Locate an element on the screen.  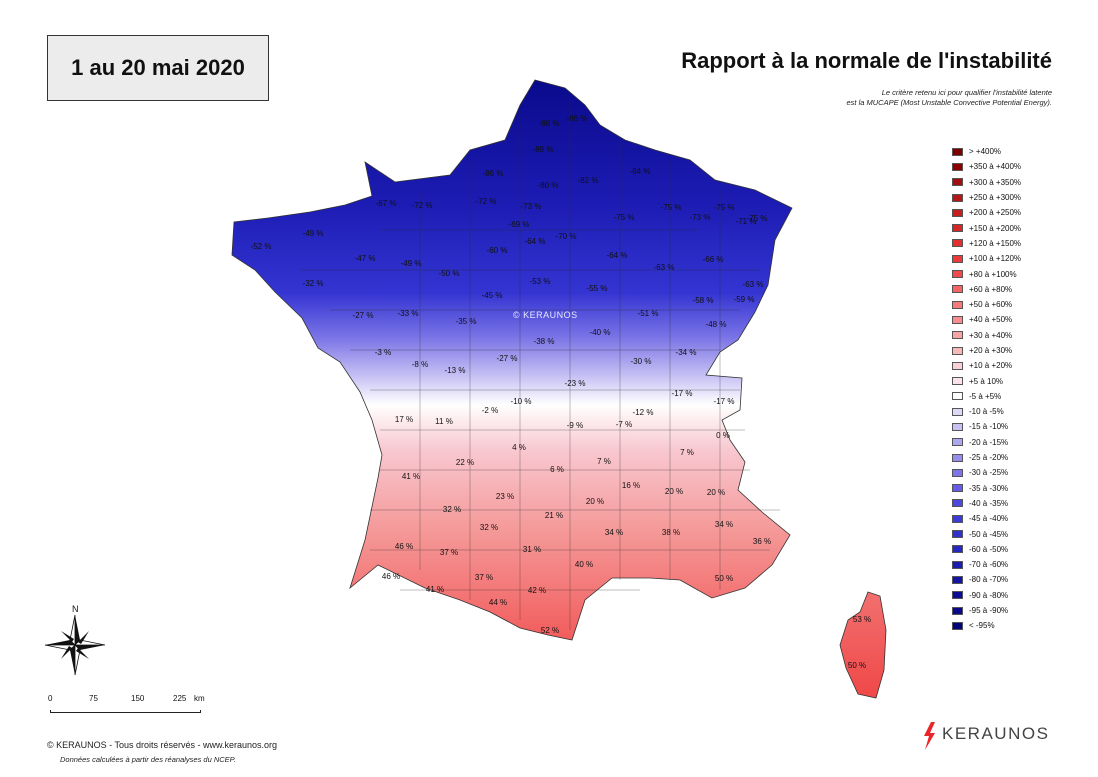
department-value-label: -3 % is located at coordinates (383, 352).